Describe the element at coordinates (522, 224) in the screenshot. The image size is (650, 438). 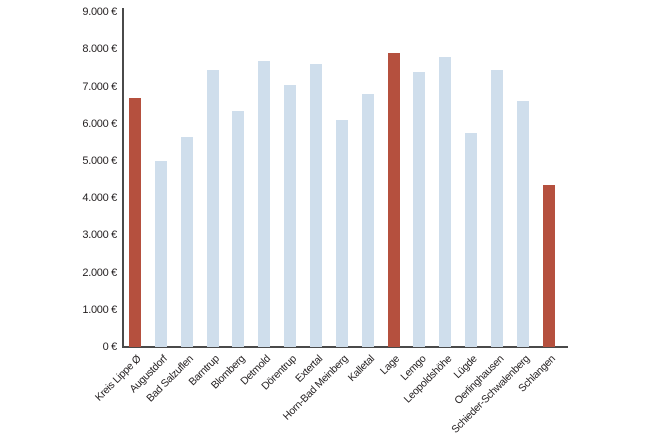
I see `bar-Schieder-Schwalenberg` at that location.